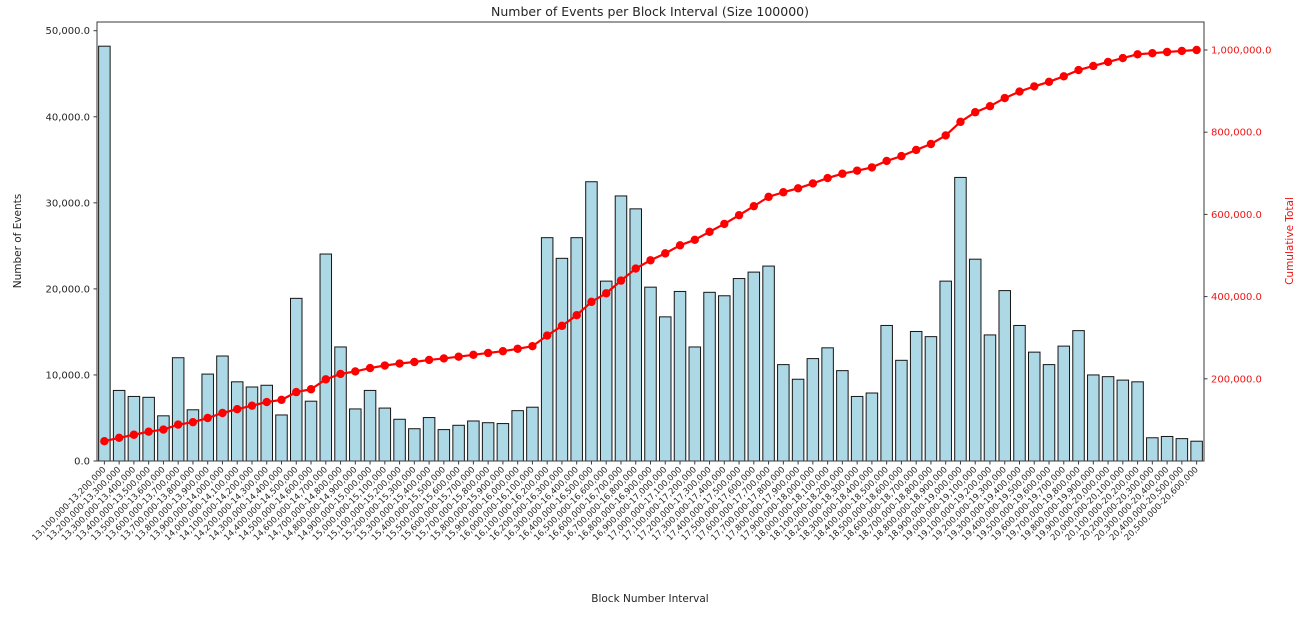 This screenshot has width=1304, height=617. Describe the element at coordinates (67, 203) in the screenshot. I see `y-tick-label-left: 30,000.0` at that location.